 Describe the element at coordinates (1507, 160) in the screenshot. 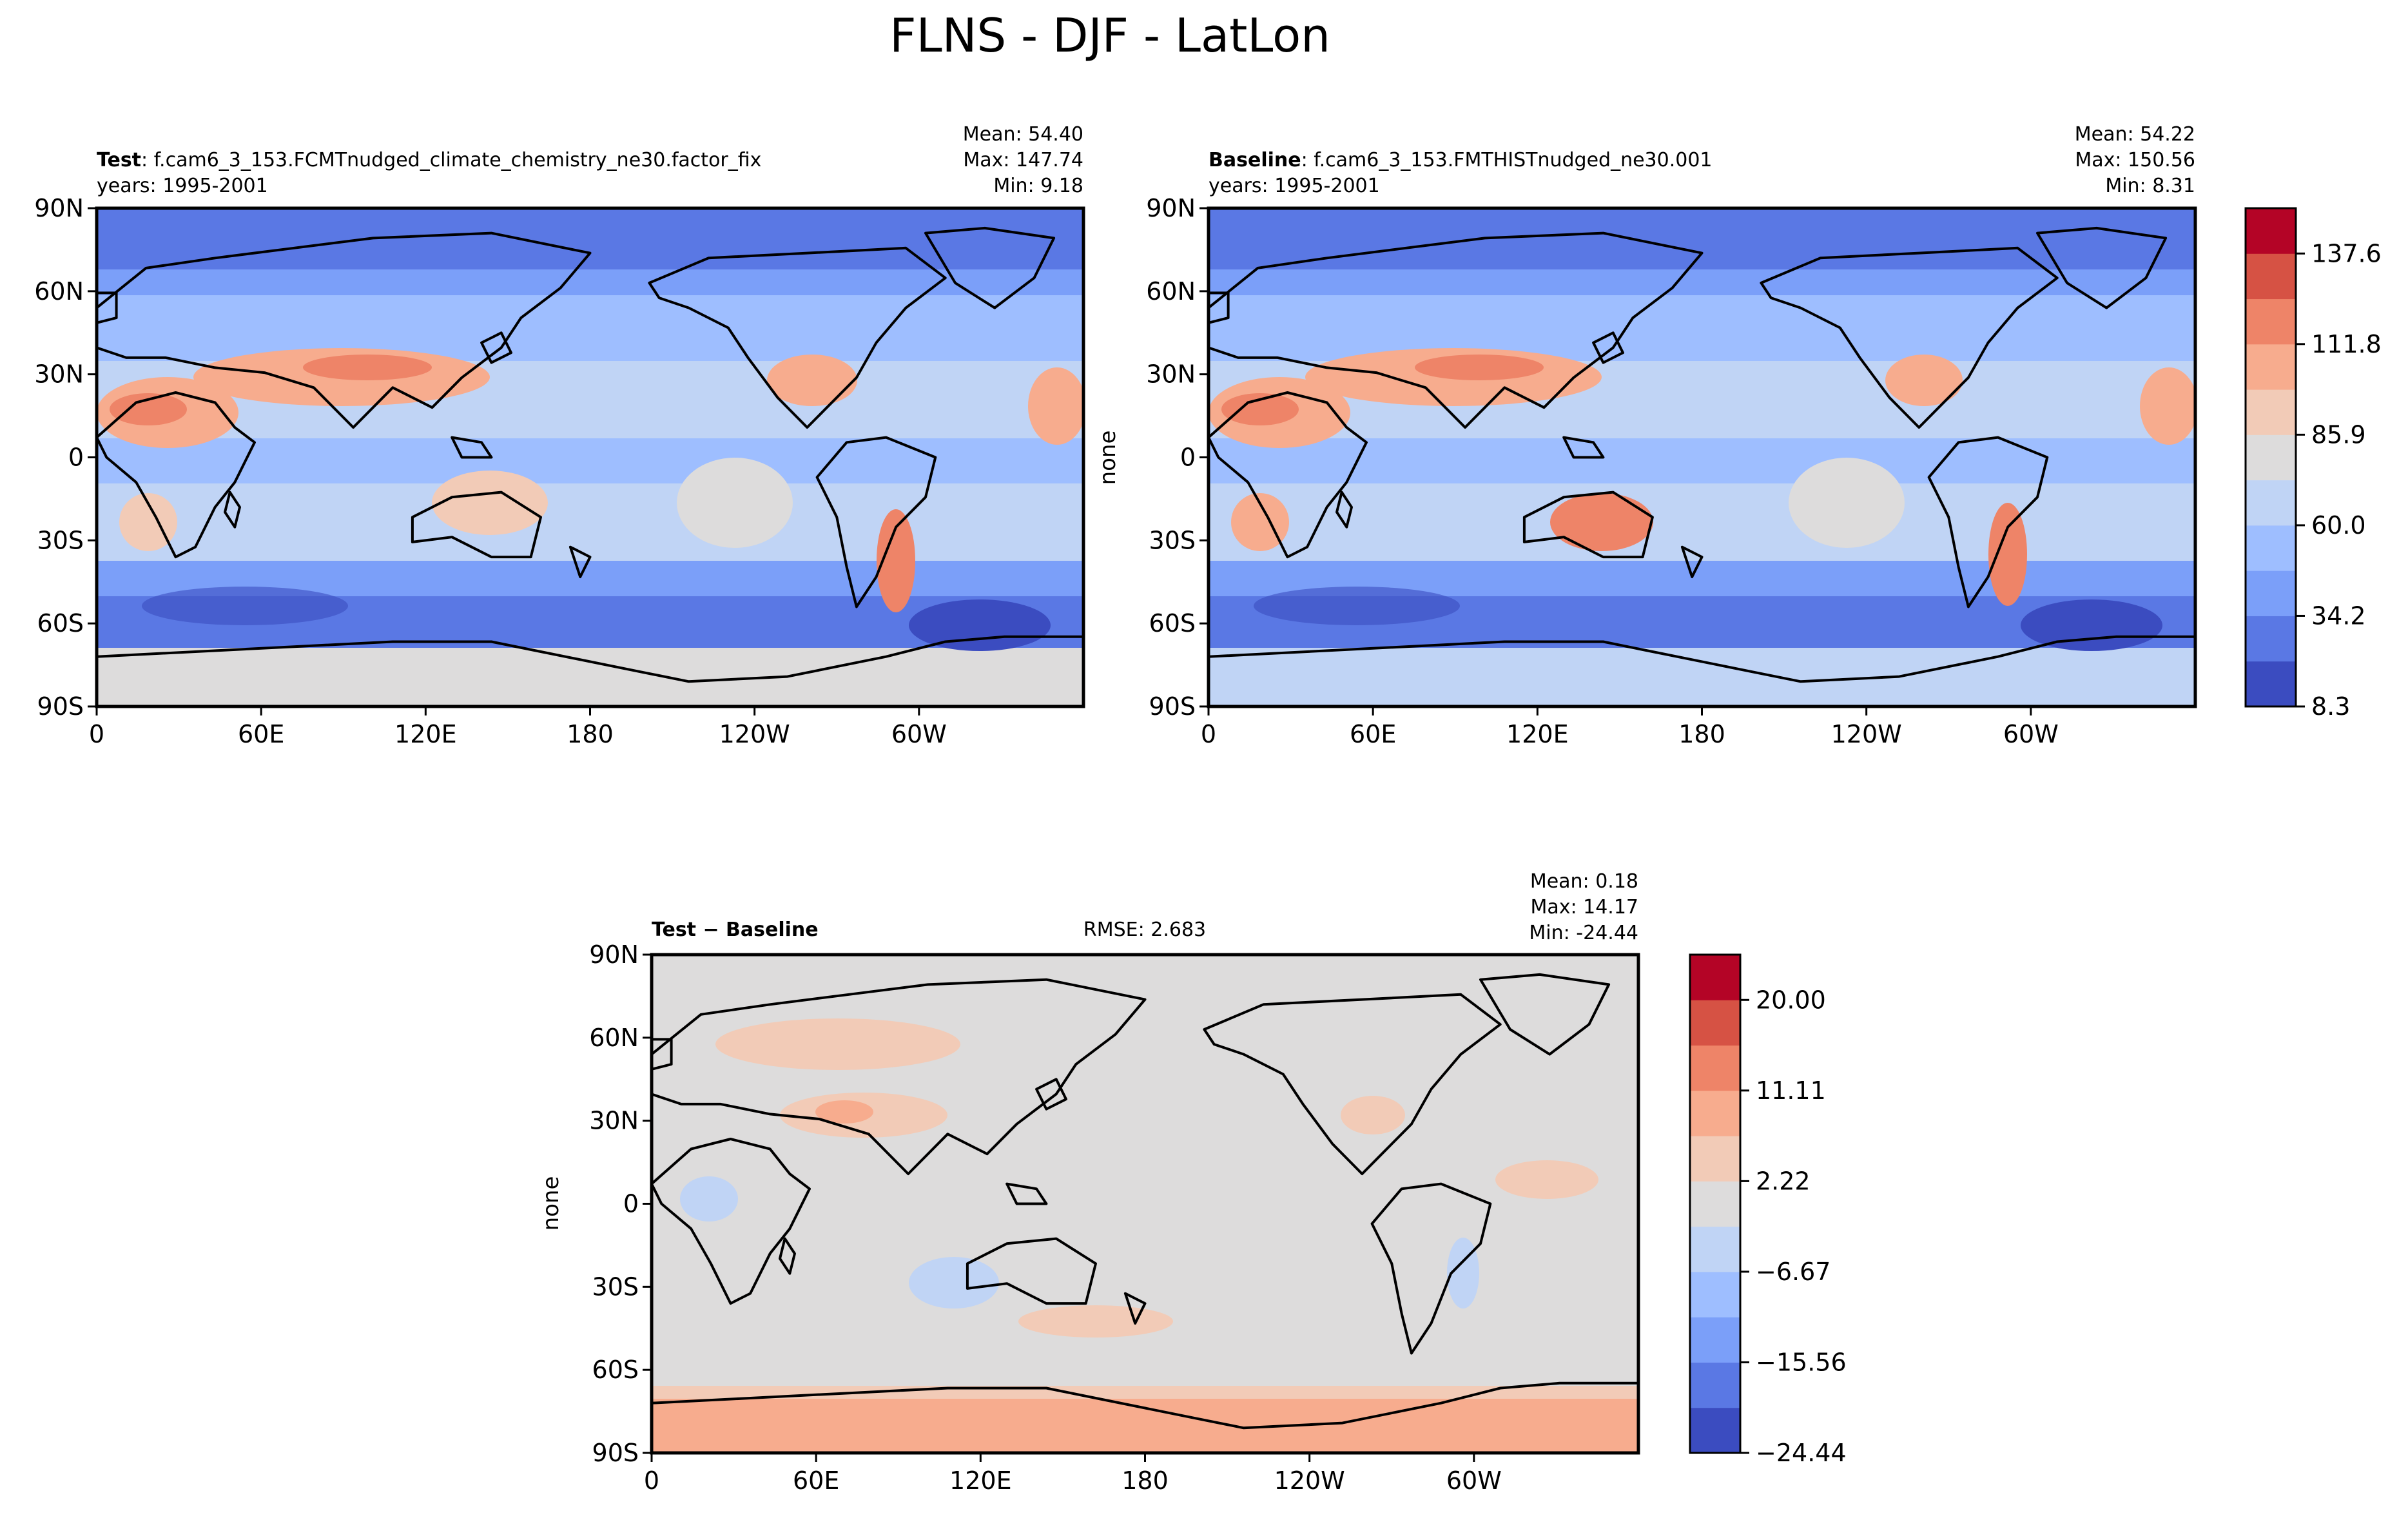

I see `baseline-title-case: : f.cam6_3_153.FMTHISTnudged_ne30.001` at that location.